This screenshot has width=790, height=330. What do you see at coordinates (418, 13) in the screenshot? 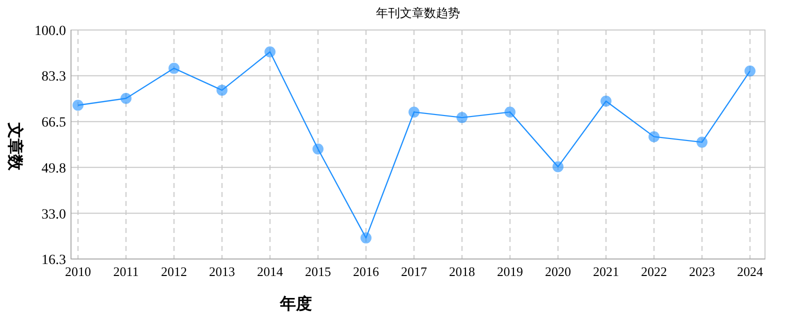
I see `title: 年刊文章数趋势` at bounding box center [418, 13].